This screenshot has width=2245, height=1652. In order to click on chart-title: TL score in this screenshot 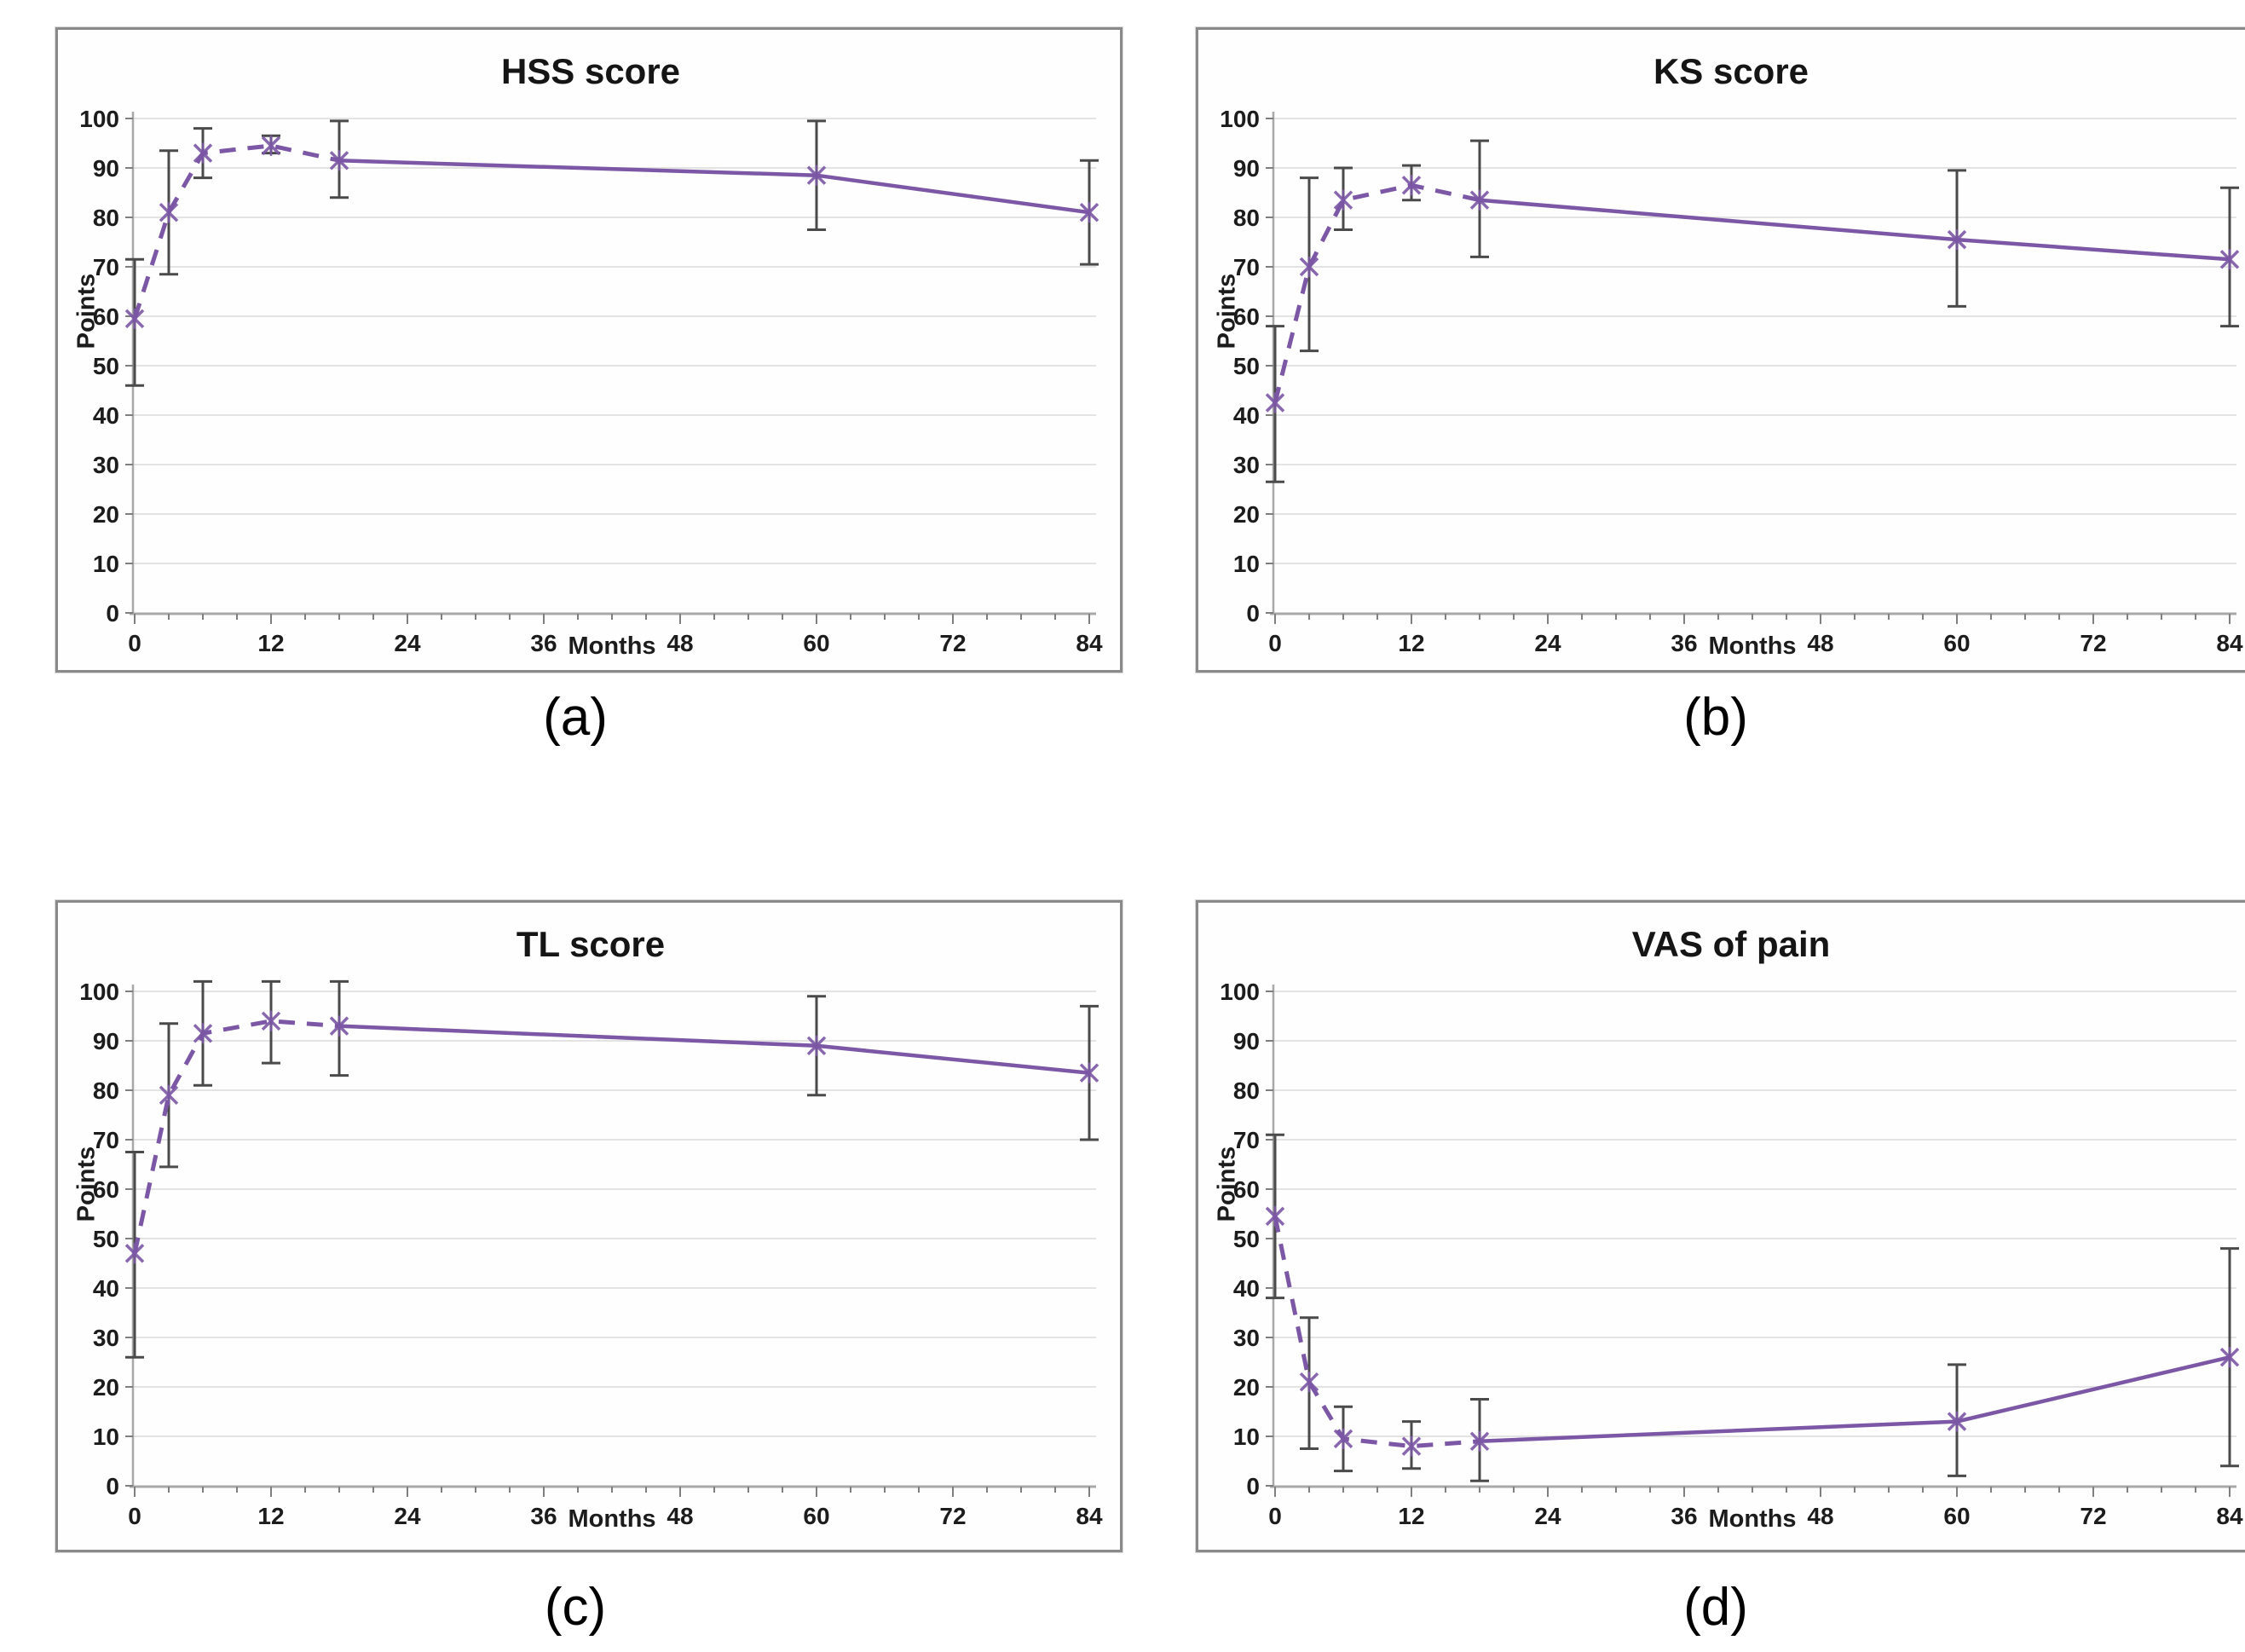, I will do `click(591, 944)`.